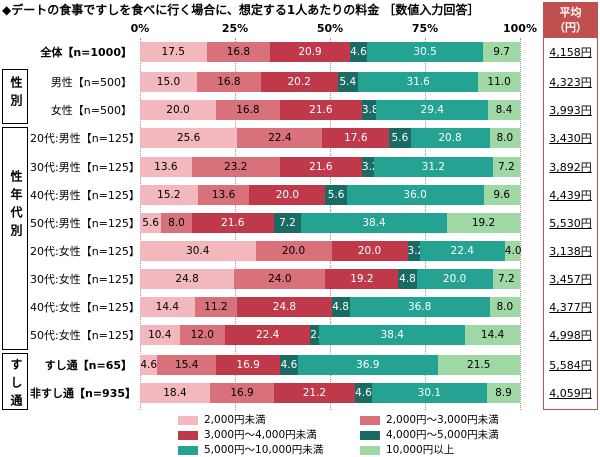 This screenshot has width=600, height=457. What do you see at coordinates (570, 110) in the screenshot?
I see `average-value: 3,993円` at bounding box center [570, 110].